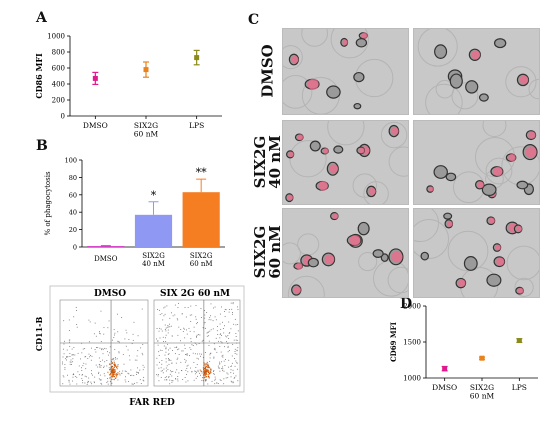 The height and width of the screenshot is (432, 550). What do you see at coordinates (440, 172) in the screenshot?
I see `cell` at bounding box center [440, 172].